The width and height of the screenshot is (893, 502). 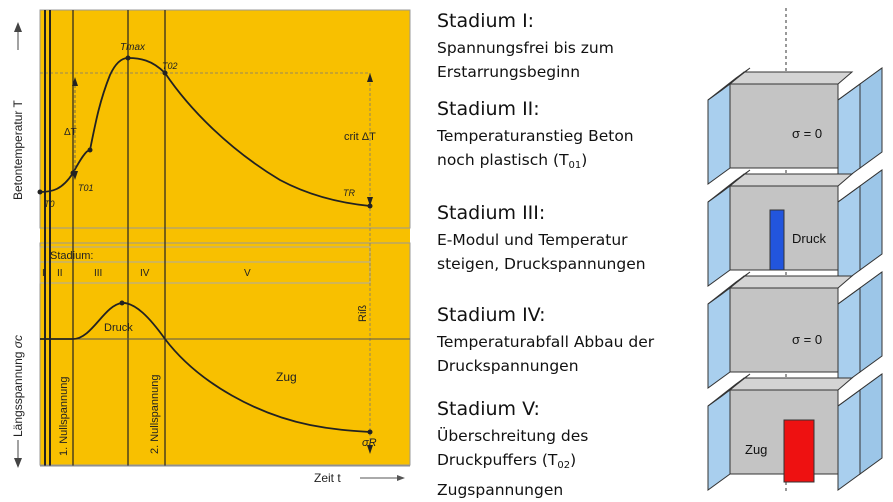 I want to click on stadium-v: V, so click(x=247, y=273).